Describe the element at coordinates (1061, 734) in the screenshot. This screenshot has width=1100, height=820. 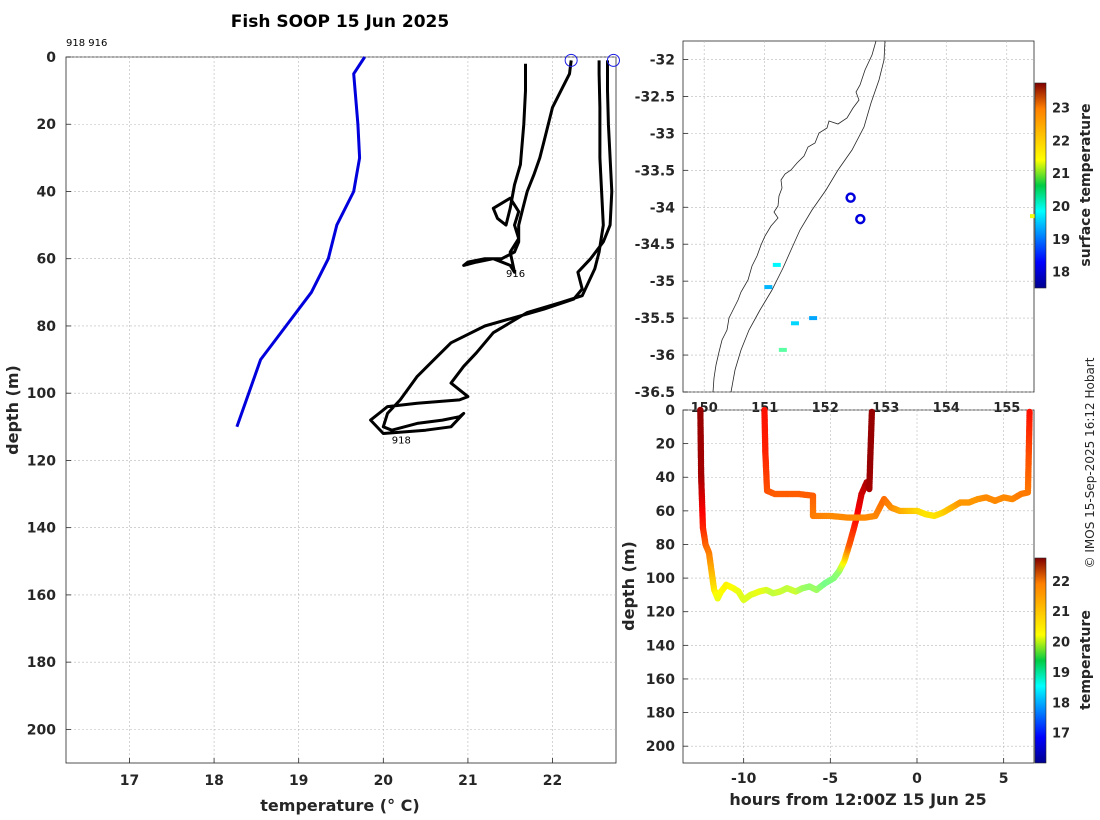
I see `temperature-colorbar-tick: 17` at that location.